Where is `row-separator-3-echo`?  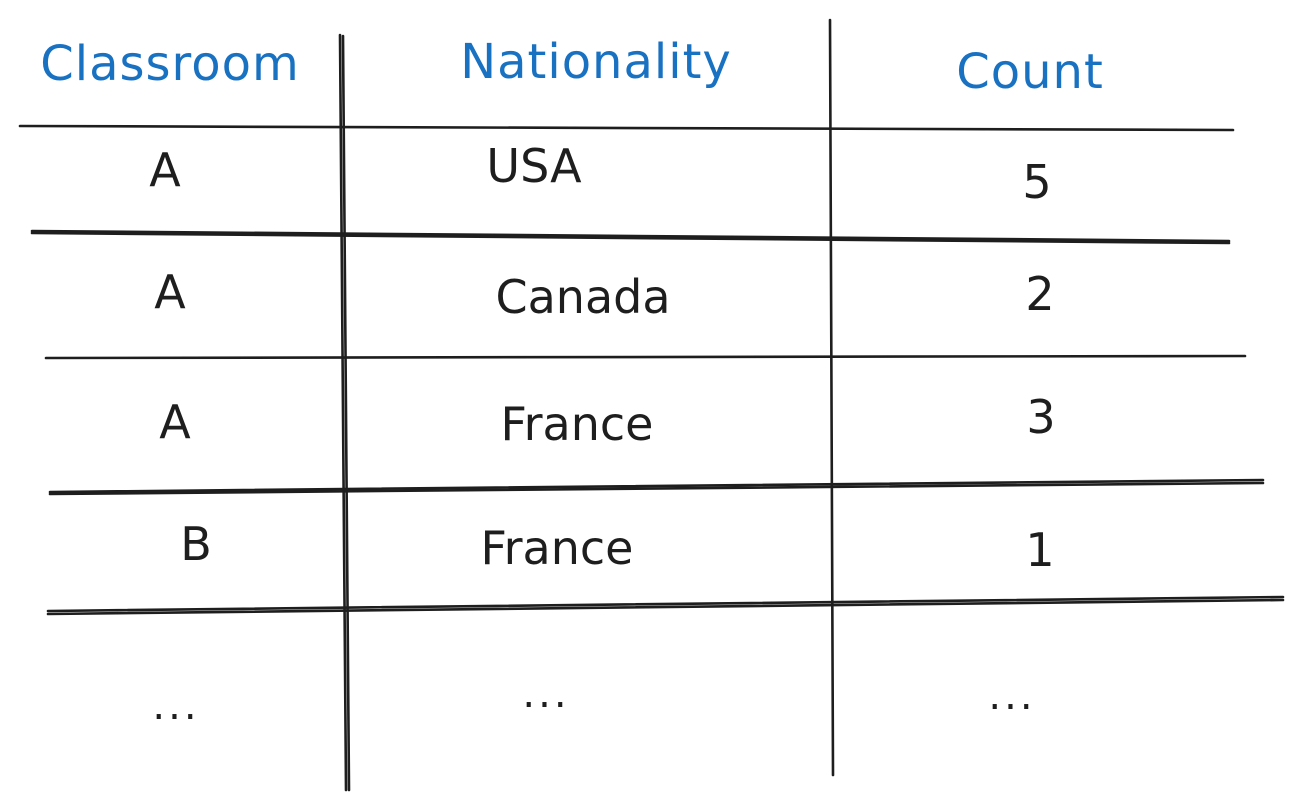
row-separator-3-echo is located at coordinates (656, 488).